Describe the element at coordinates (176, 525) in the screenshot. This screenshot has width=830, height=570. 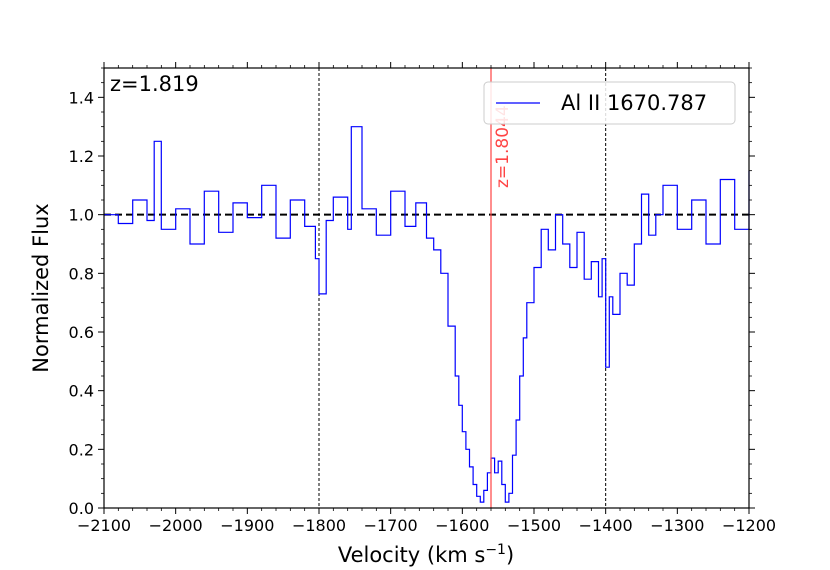
I see `x-tick-label: −2000` at that location.